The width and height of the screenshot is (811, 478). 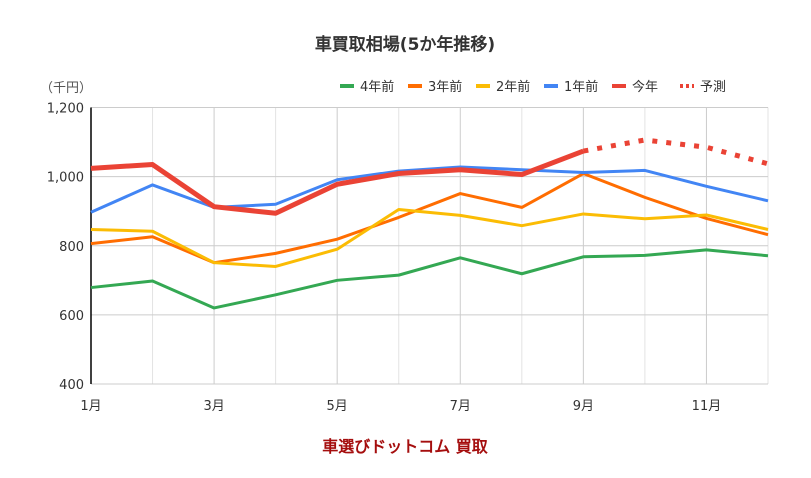 I want to click on legend-label: 2年前, so click(x=513, y=87).